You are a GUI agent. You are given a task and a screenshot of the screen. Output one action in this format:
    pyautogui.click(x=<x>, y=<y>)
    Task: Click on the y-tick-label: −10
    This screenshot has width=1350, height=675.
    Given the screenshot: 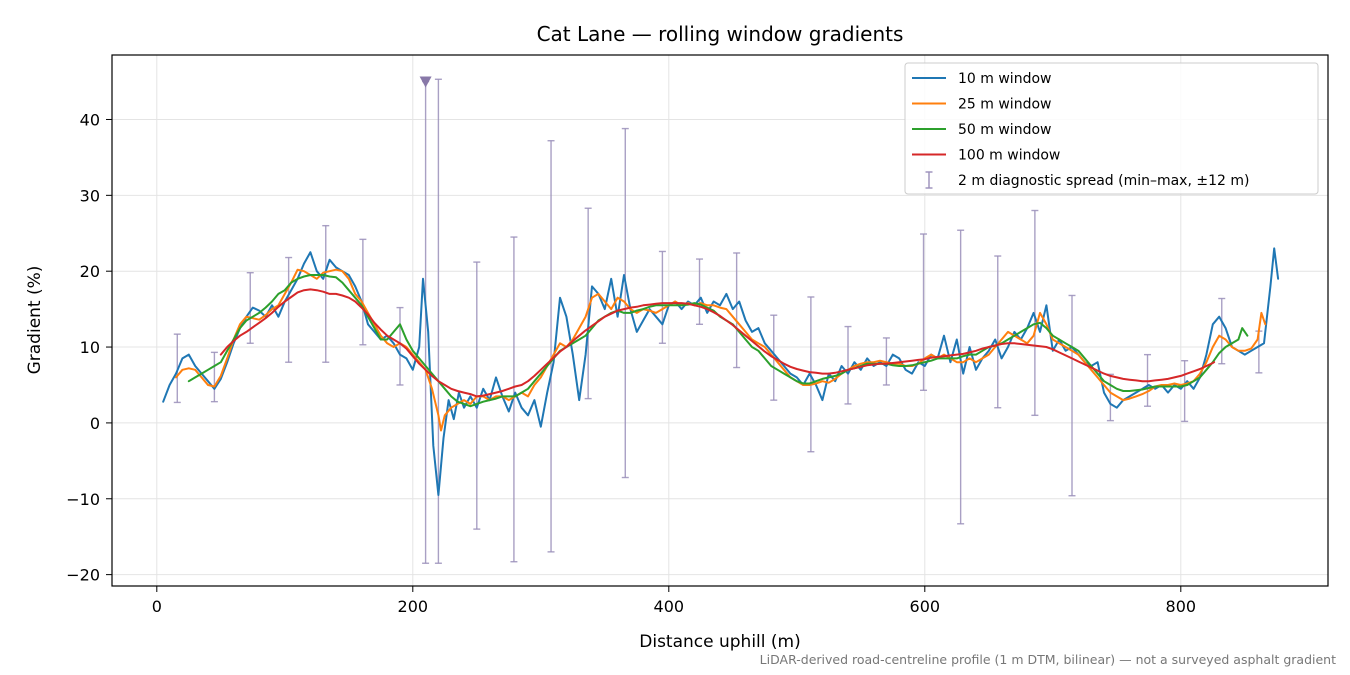 What is the action you would take?
    pyautogui.click(x=83, y=499)
    